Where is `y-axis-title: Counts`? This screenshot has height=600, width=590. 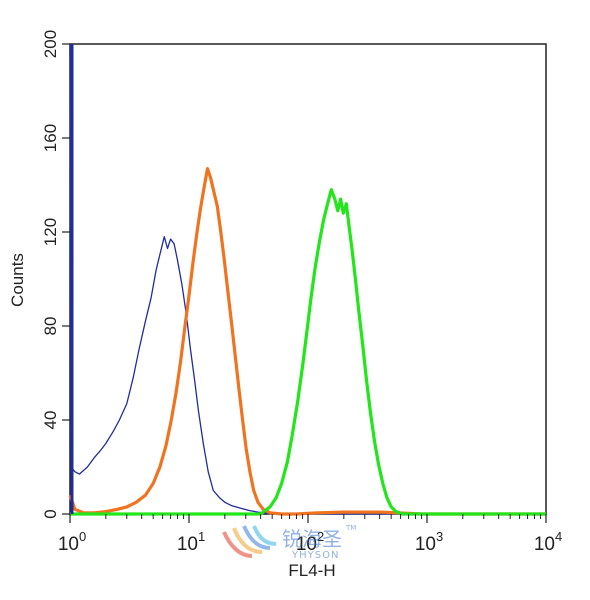 y-axis-title: Counts is located at coordinates (17, 280).